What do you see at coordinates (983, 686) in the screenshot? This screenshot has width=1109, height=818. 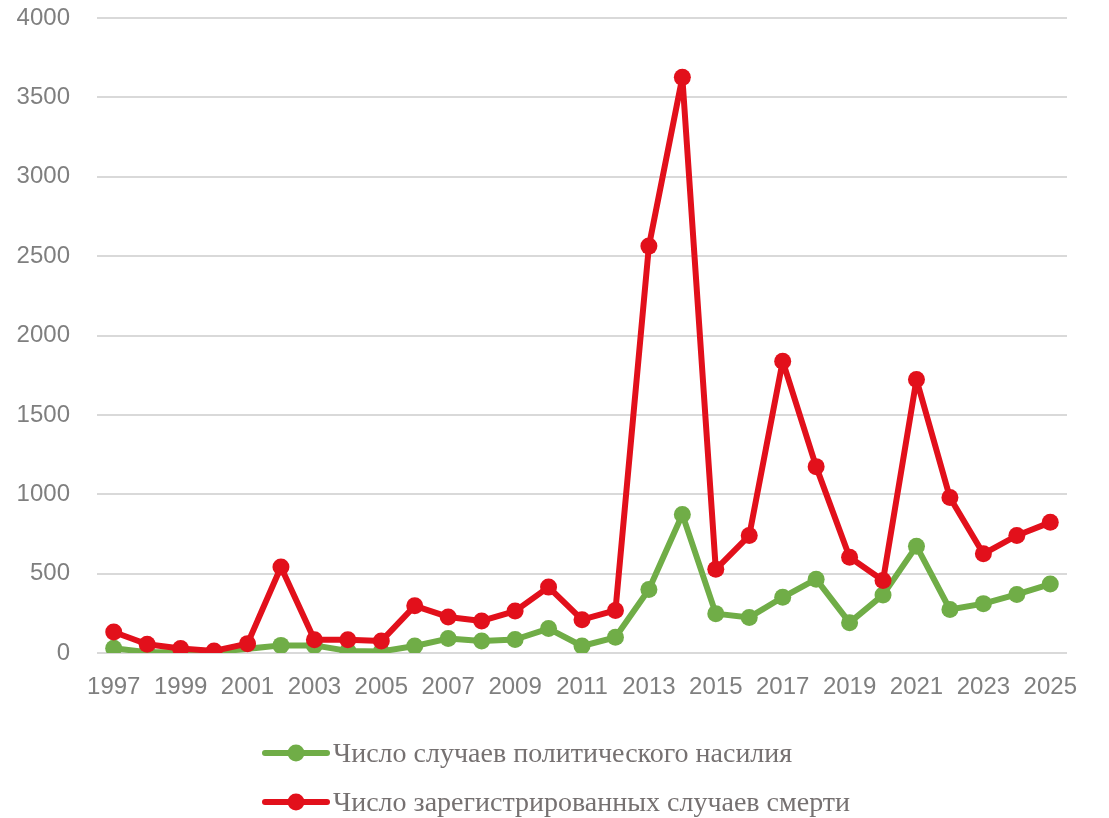 I see `x-tick-label: 2023` at bounding box center [983, 686].